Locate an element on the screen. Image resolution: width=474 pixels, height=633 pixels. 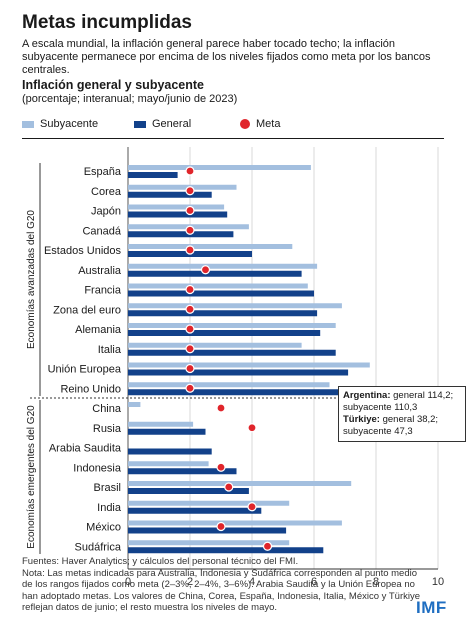
bar-headline-italia is located at coordinates (232, 352).